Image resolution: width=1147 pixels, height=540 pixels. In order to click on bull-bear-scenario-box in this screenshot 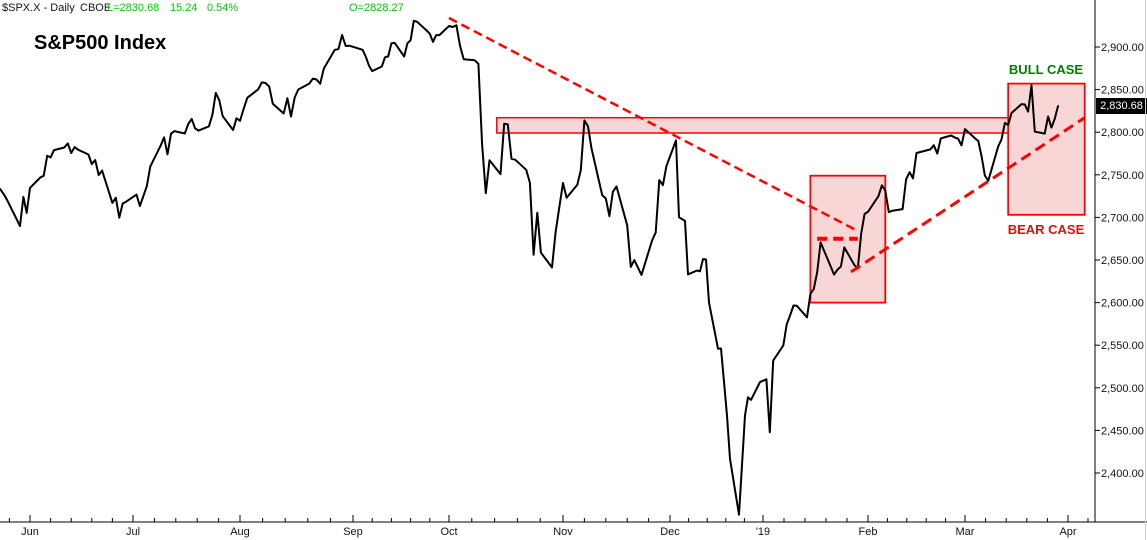, I will do `click(1046, 149)`.